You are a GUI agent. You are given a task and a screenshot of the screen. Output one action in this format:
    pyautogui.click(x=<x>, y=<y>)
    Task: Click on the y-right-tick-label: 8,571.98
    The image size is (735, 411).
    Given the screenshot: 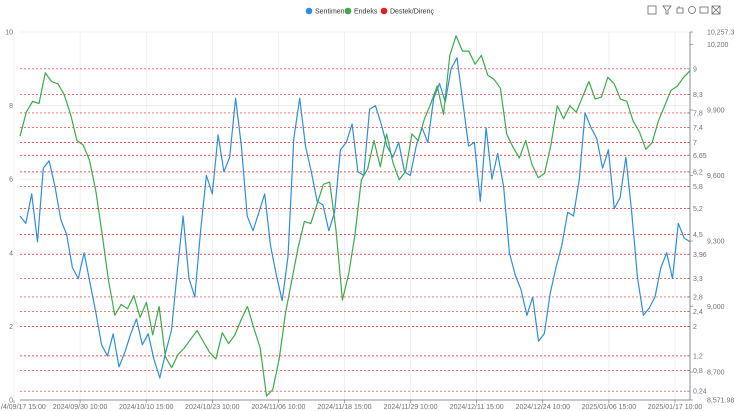 What is the action you would take?
    pyautogui.click(x=720, y=401)
    